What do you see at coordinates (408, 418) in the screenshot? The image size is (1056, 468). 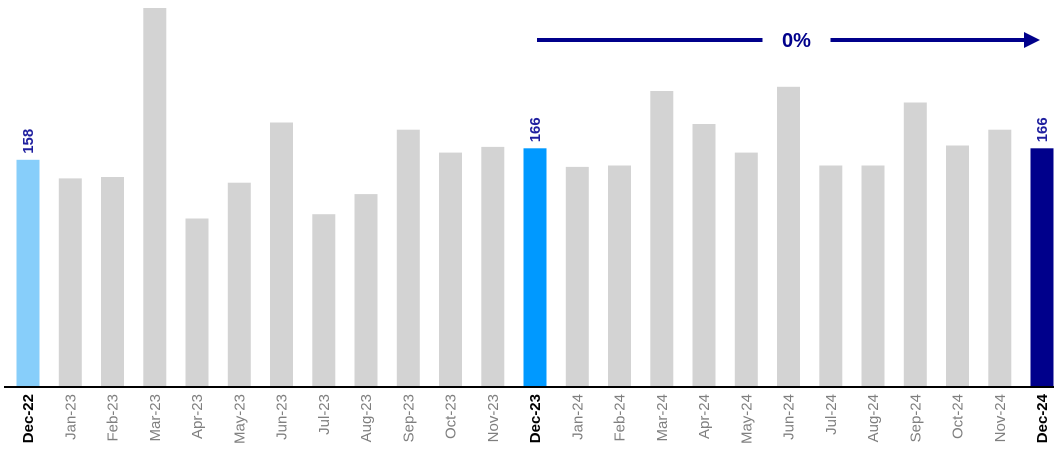 I see `x-tick-label: Sep-23` at bounding box center [408, 418].